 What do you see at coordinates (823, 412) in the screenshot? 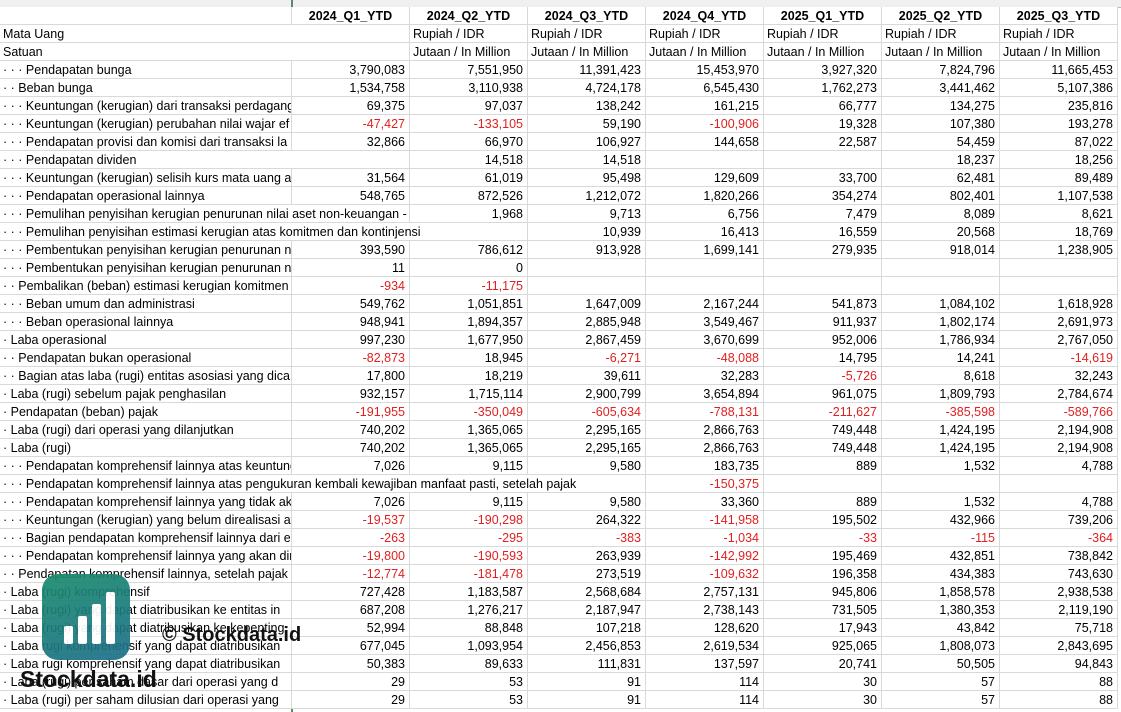
I see `cell: -211,627` at bounding box center [823, 412].